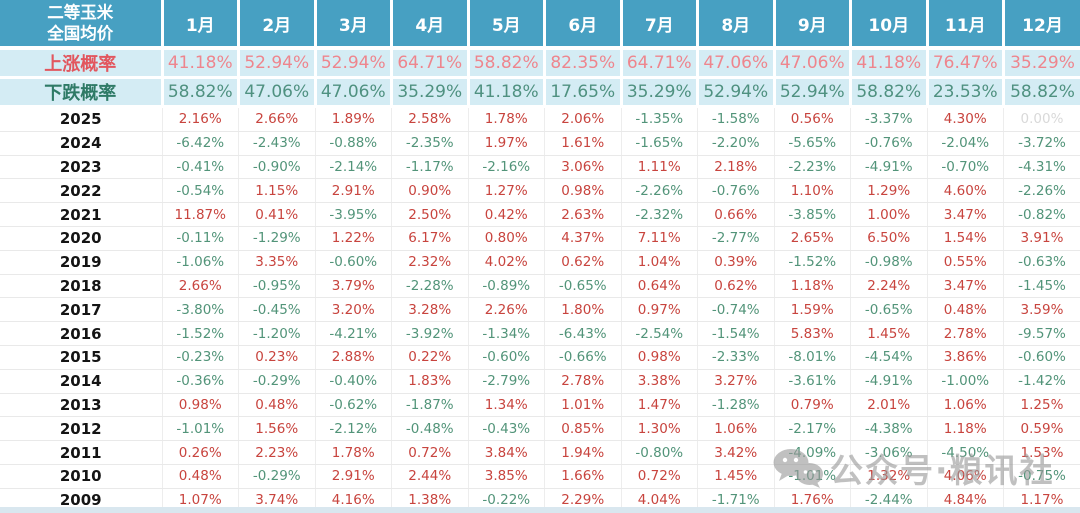  What do you see at coordinates (82, 63) in the screenshot?
I see `rise-probability-row-label: 上涨概率` at bounding box center [82, 63].